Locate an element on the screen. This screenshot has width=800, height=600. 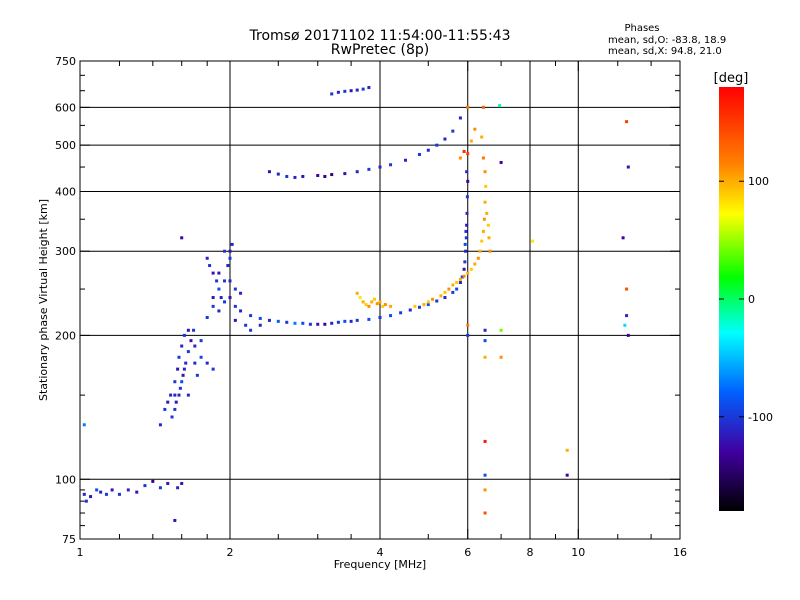
x-tick-label: 6 is located at coordinates (467, 552).